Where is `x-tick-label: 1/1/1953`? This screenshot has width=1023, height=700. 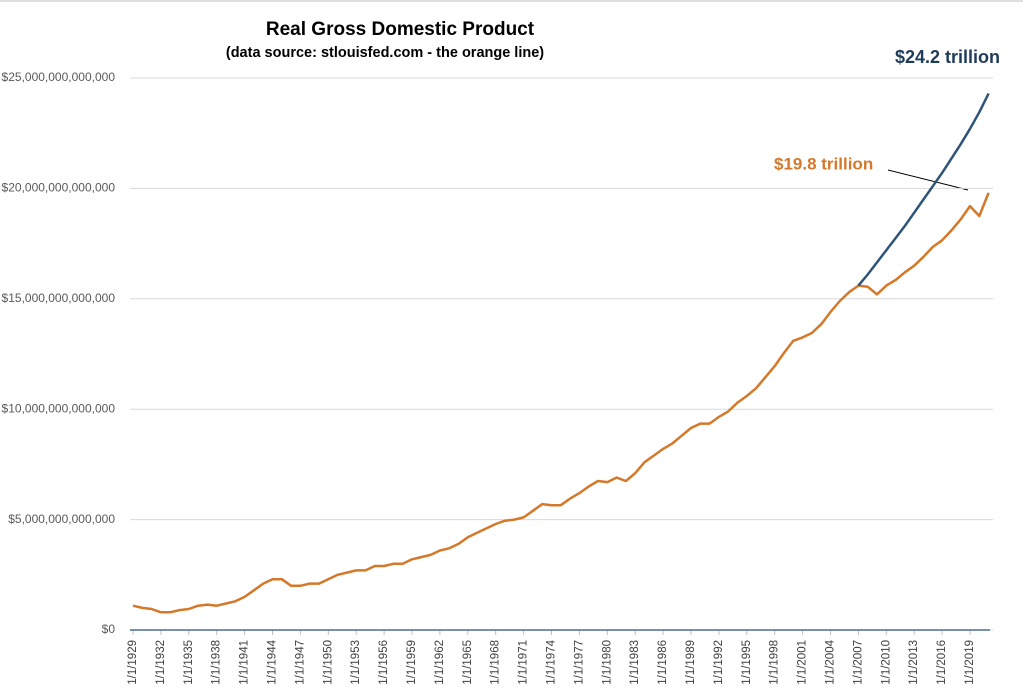
x-tick-label: 1/1/1953 is located at coordinates (356, 662).